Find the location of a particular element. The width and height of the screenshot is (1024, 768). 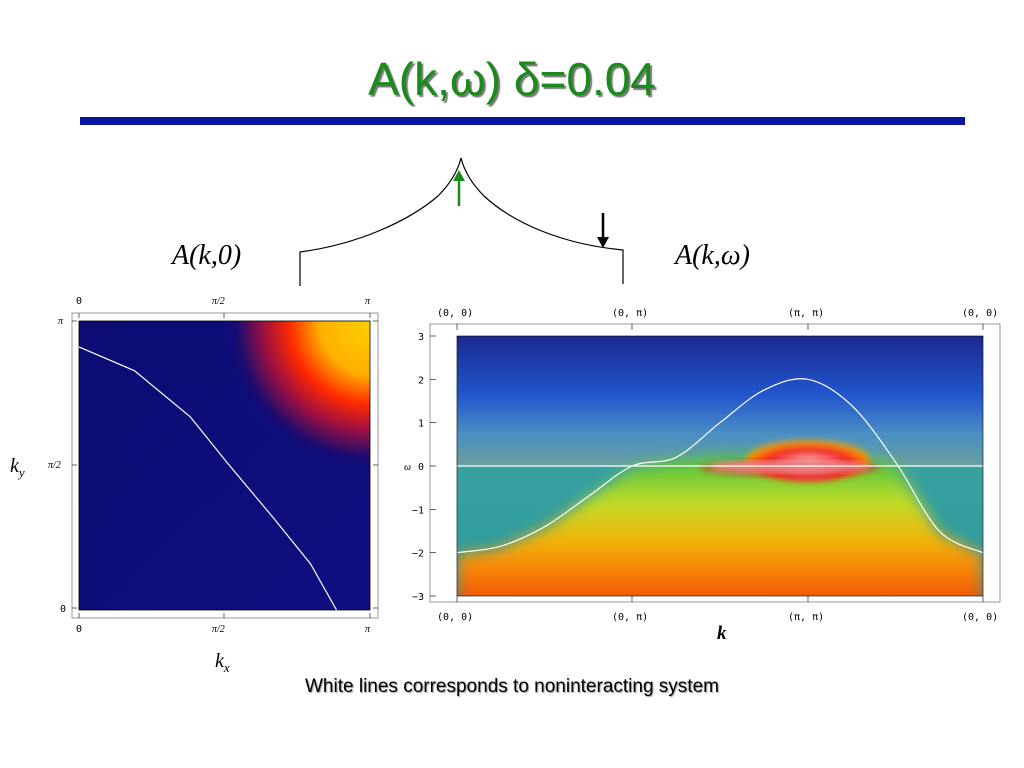

left-y-tick-2: π is located at coordinates (61, 321).